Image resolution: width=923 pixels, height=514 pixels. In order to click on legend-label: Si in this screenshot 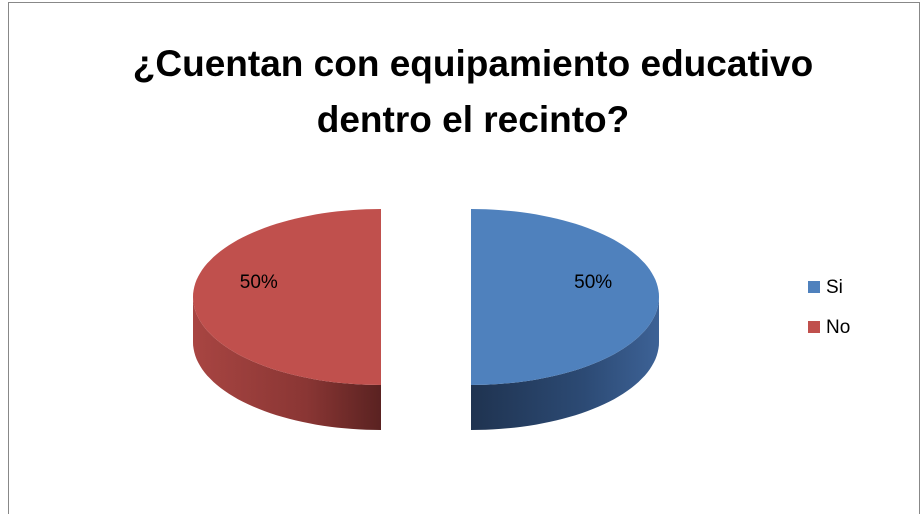, I will do `click(834, 287)`.